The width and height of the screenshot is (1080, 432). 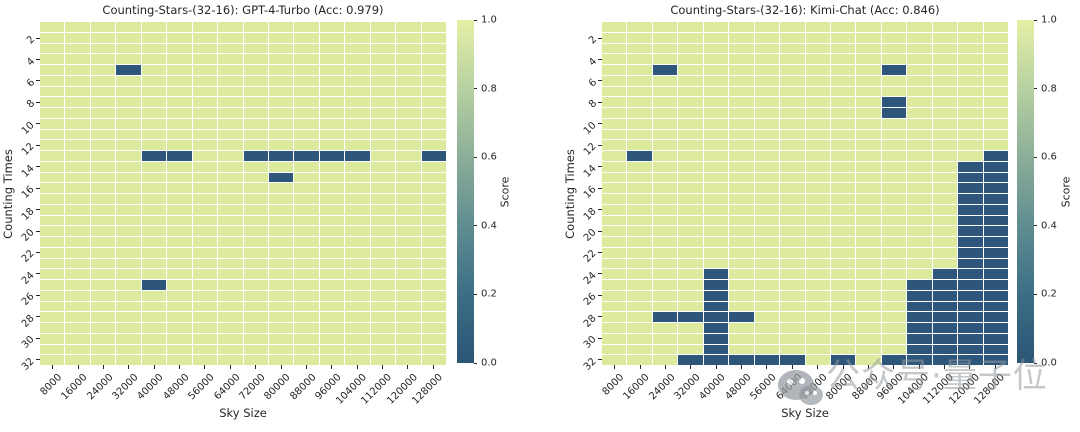 I want to click on y-tick-label: 8, so click(x=592, y=104).